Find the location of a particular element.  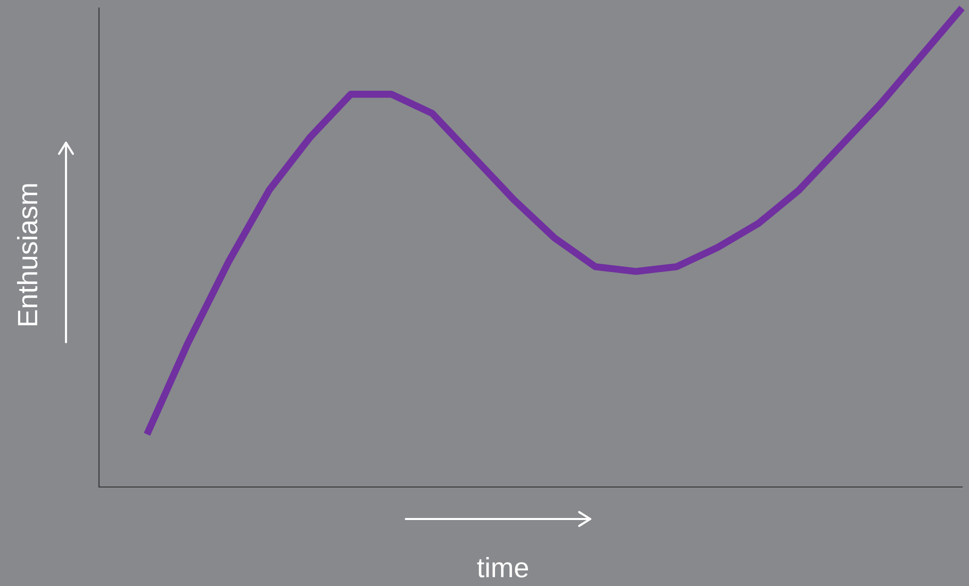

x-axis-title: time is located at coordinates (502, 567).